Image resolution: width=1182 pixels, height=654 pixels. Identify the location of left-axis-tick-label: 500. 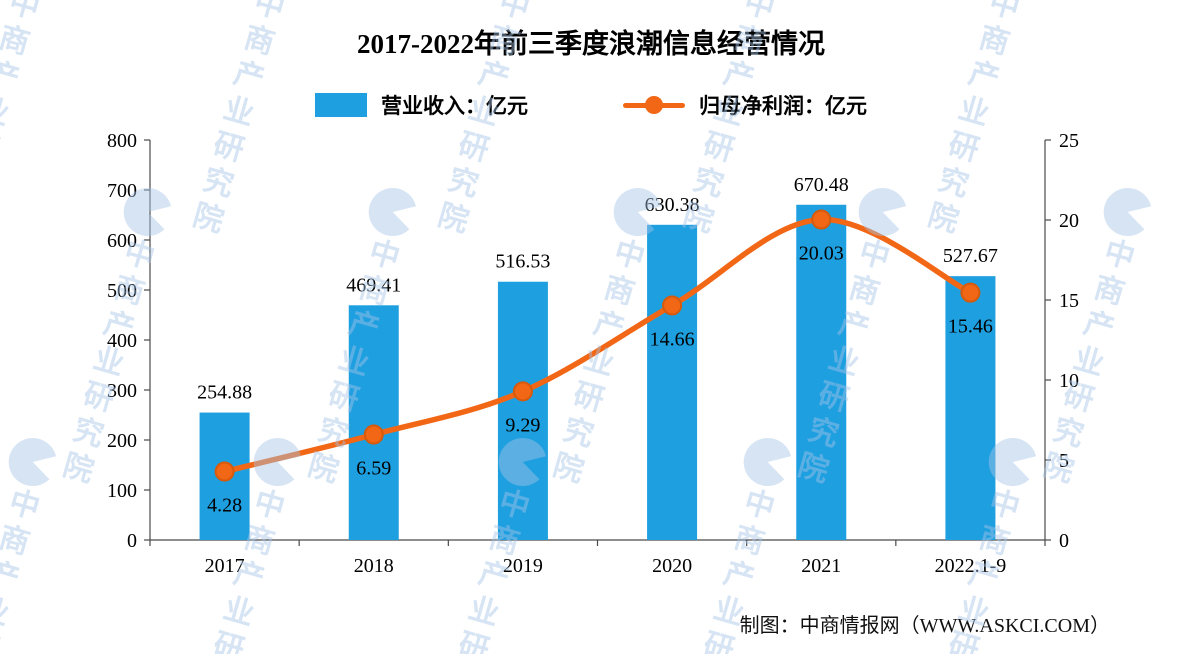
(122, 291).